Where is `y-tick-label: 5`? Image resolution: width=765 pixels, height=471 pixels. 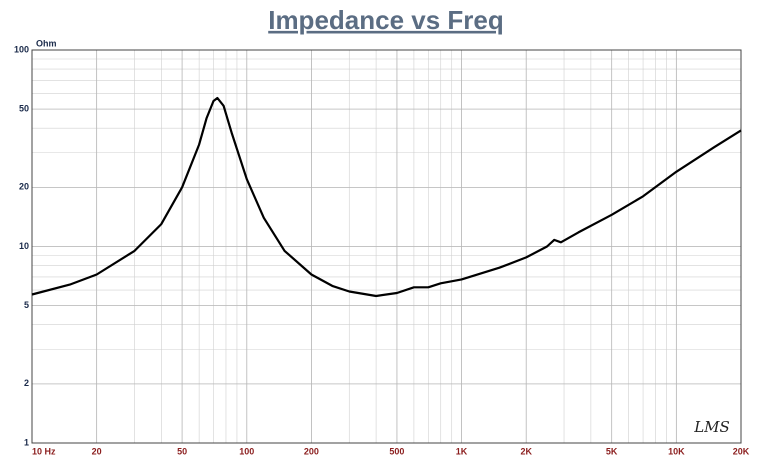
y-tick-label: 5 is located at coordinates (26, 305).